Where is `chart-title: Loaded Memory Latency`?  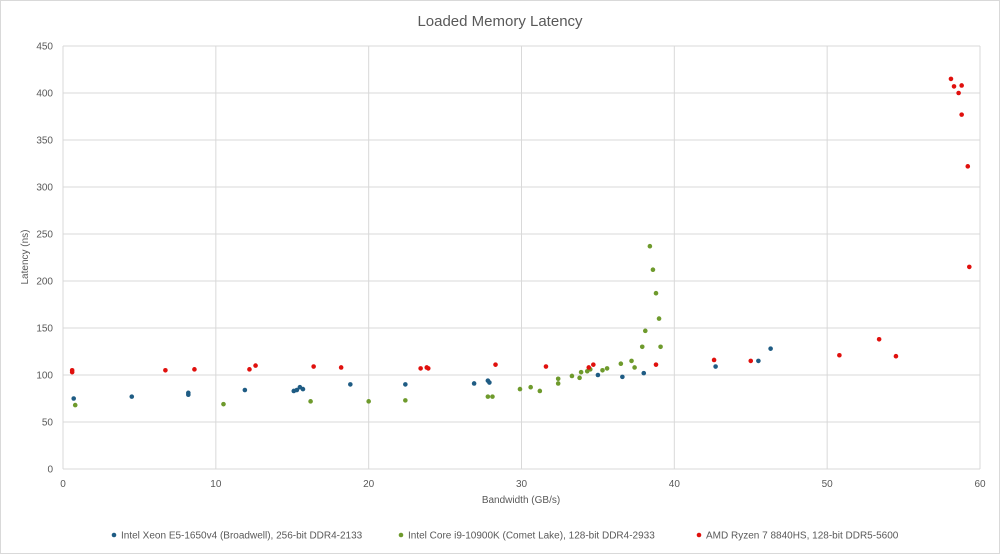 chart-title: Loaded Memory Latency is located at coordinates (500, 21).